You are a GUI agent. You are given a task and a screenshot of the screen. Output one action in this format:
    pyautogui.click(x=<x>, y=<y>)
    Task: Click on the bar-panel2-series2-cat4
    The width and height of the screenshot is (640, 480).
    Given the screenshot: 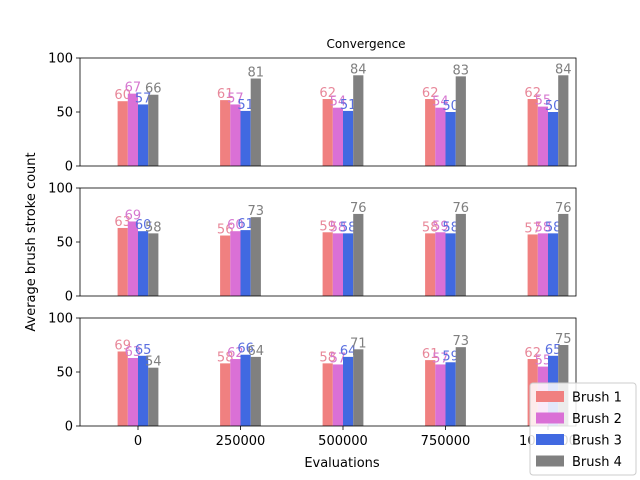 What is the action you would take?
    pyautogui.click(x=440, y=264)
    